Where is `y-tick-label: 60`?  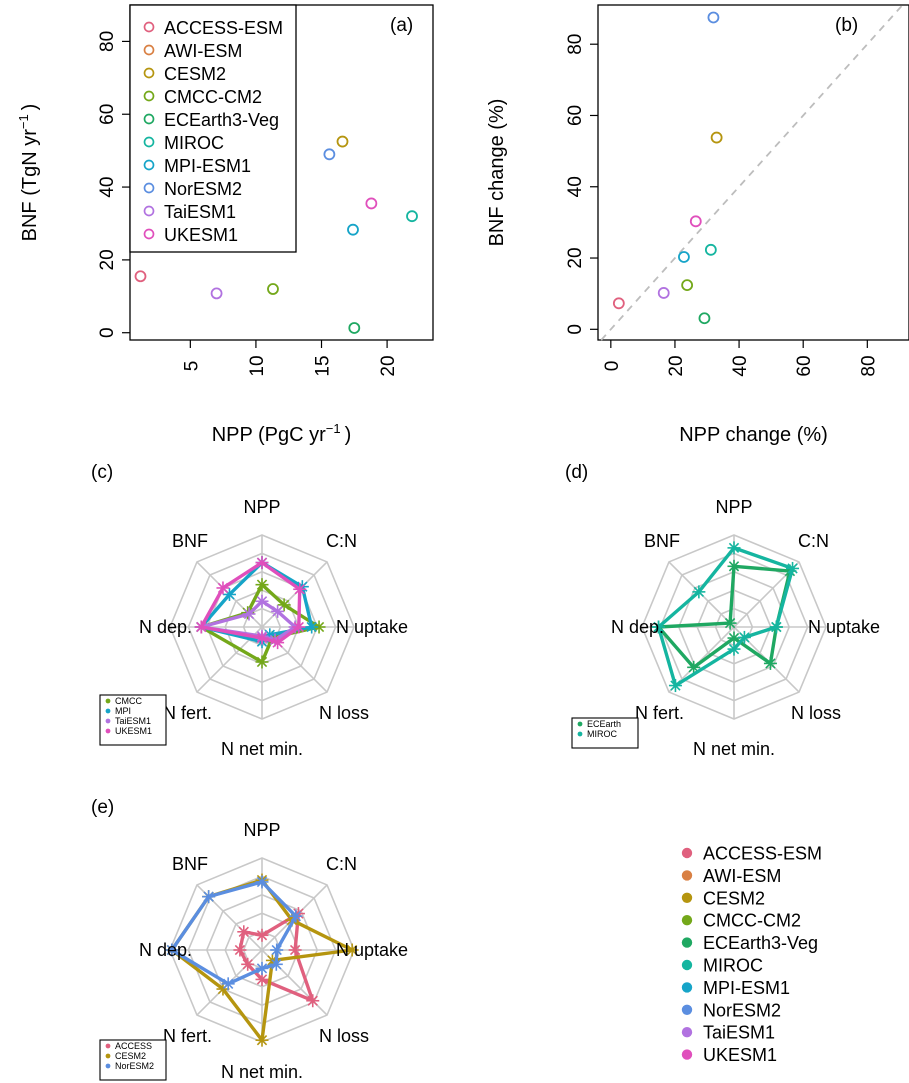 y-tick-label: 60 is located at coordinates (575, 115).